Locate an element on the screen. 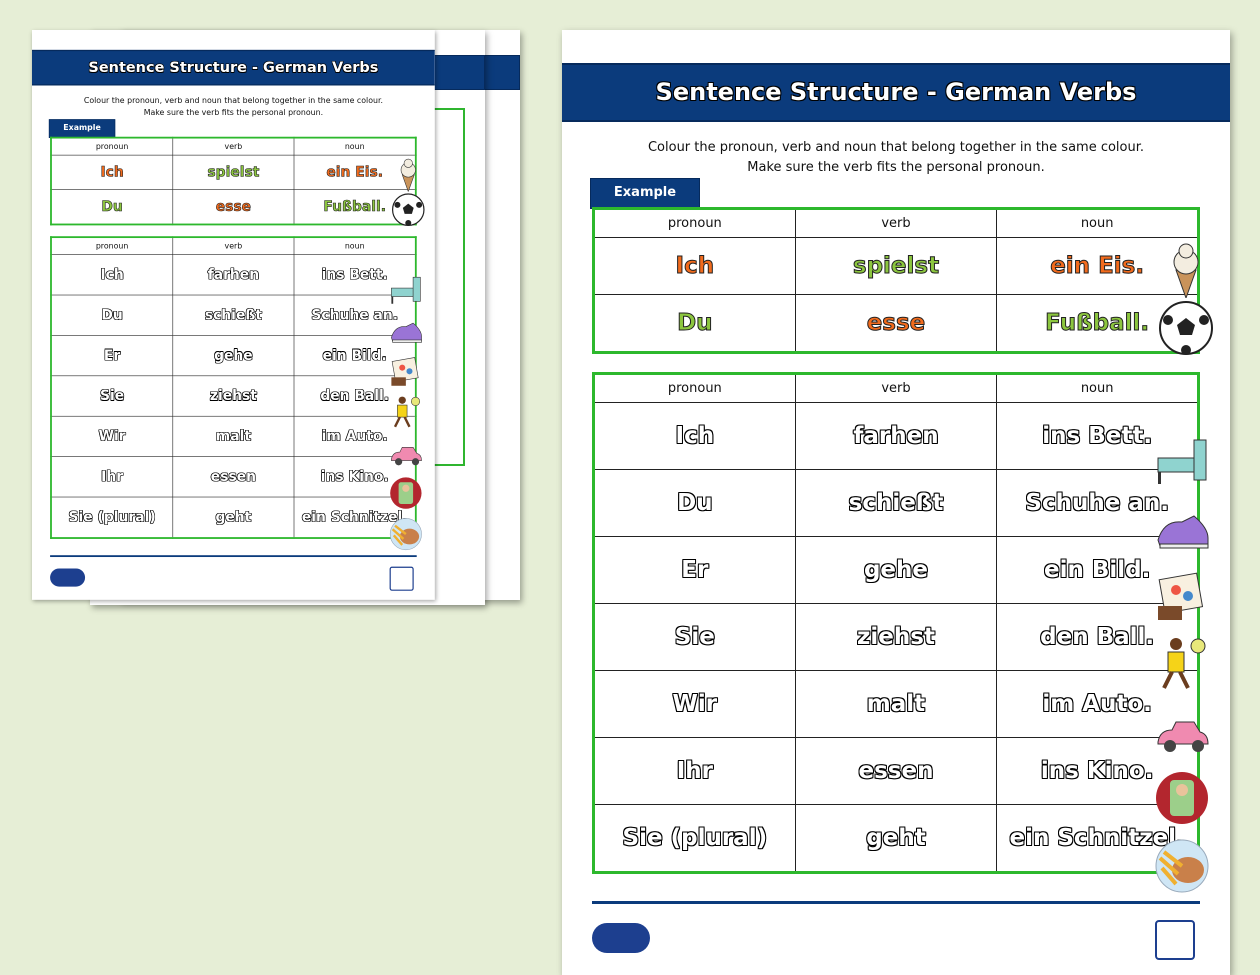 This screenshot has width=1260, height=975. football-icon is located at coordinates (408, 210).